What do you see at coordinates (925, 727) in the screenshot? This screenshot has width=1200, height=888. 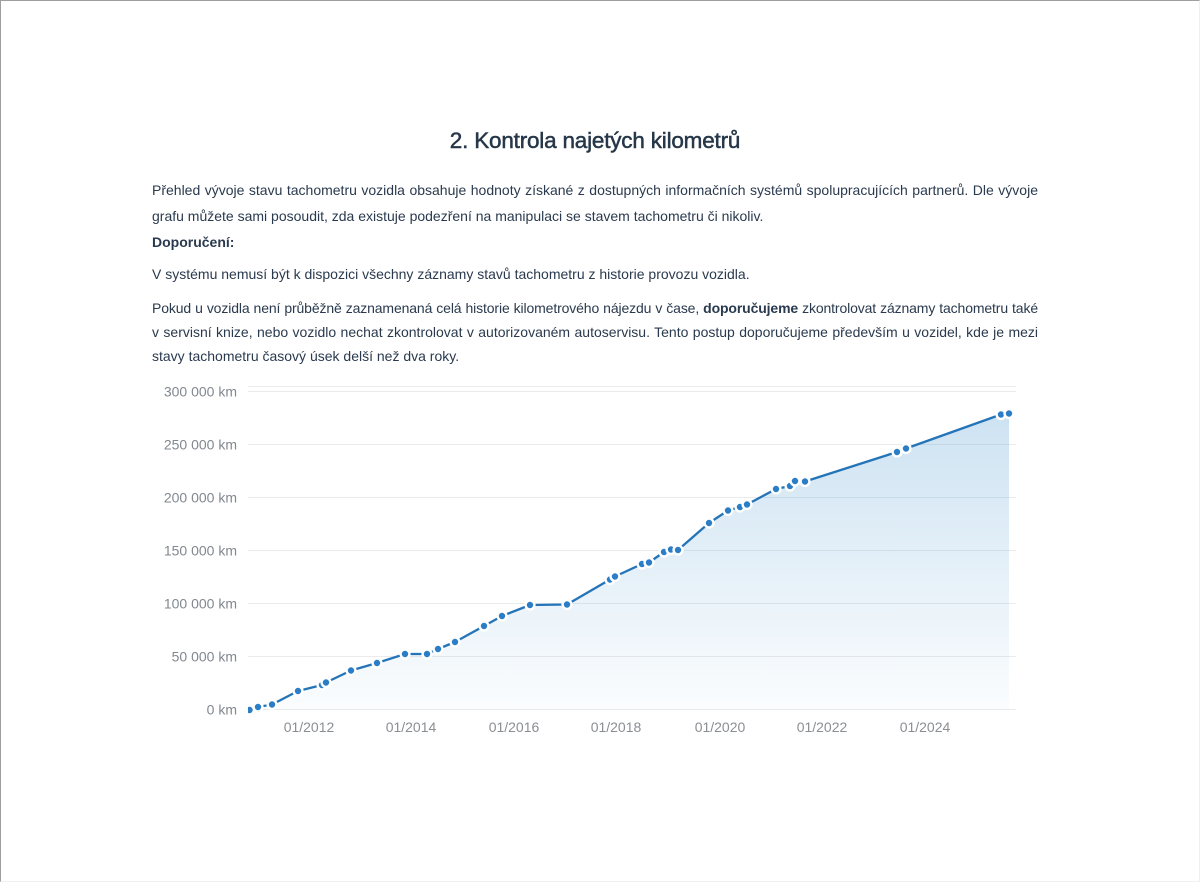 I see `svg-text: 01/2024` at bounding box center [925, 727].